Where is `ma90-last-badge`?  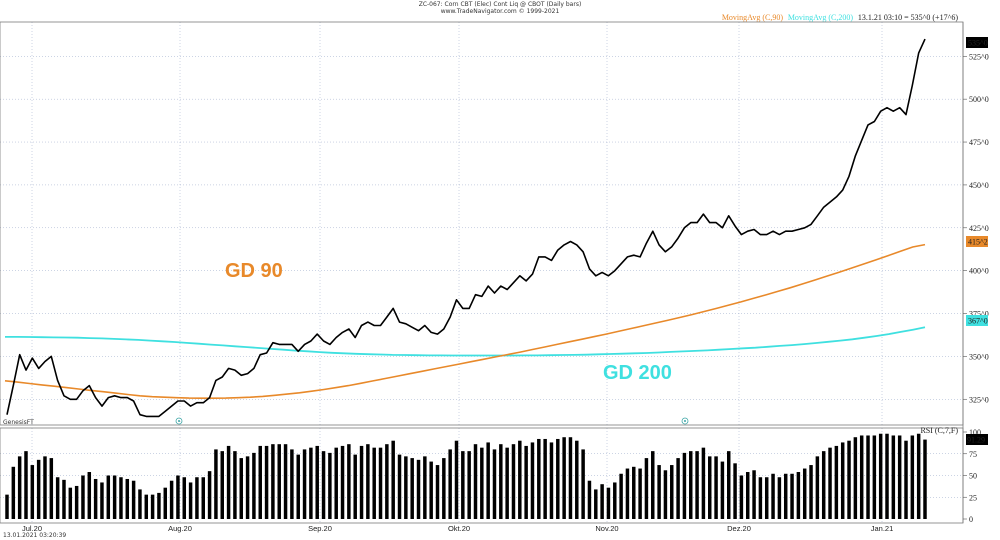
ma90-last-badge is located at coordinates (977, 241).